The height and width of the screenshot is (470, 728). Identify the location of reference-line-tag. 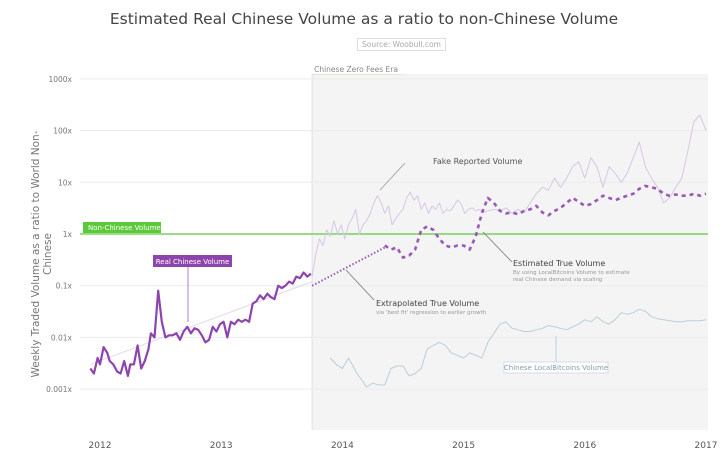
(122, 227).